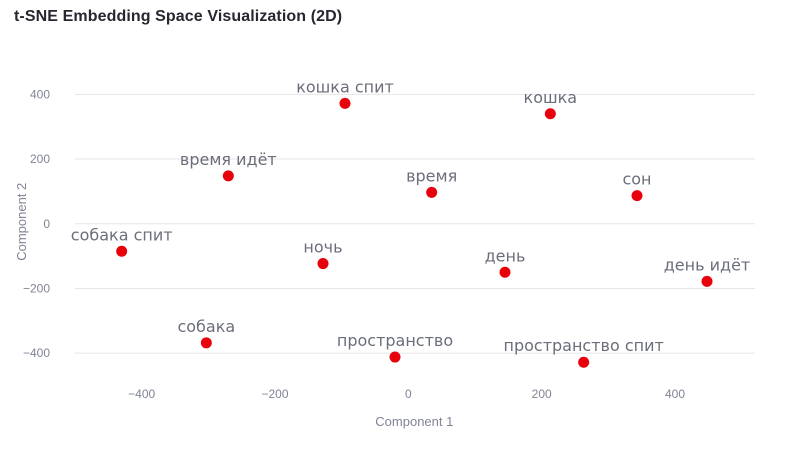 The width and height of the screenshot is (800, 457). I want to click on point-label: собака спит, so click(122, 234).